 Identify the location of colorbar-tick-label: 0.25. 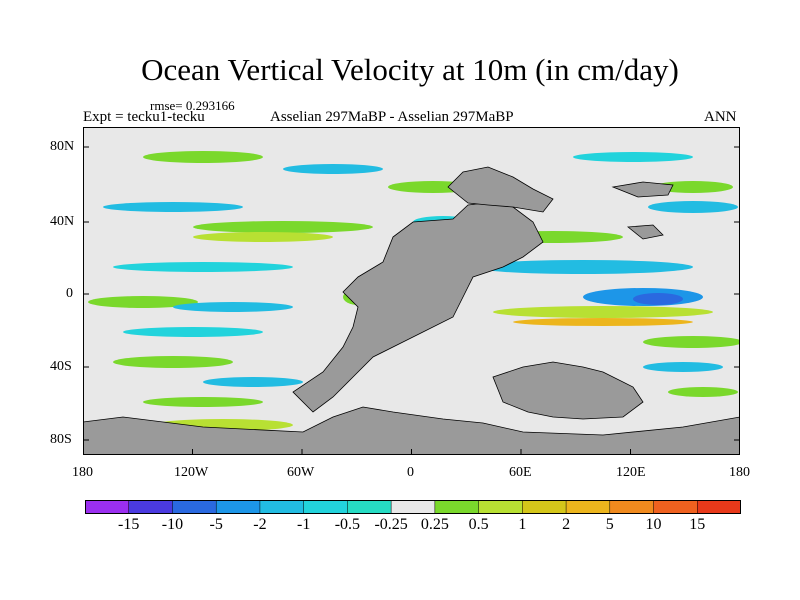
(434, 524).